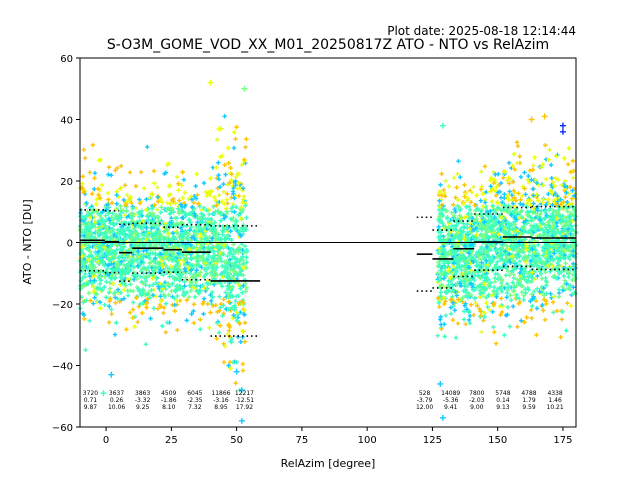 The width and height of the screenshot is (640, 480). What do you see at coordinates (62, 305) in the screenshot?
I see `y-tick-label: −20` at bounding box center [62, 305].